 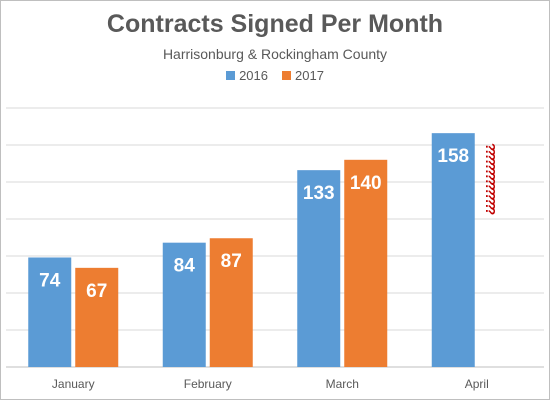 I want to click on chart-title: Contracts Signed Per Month, so click(x=275, y=24).